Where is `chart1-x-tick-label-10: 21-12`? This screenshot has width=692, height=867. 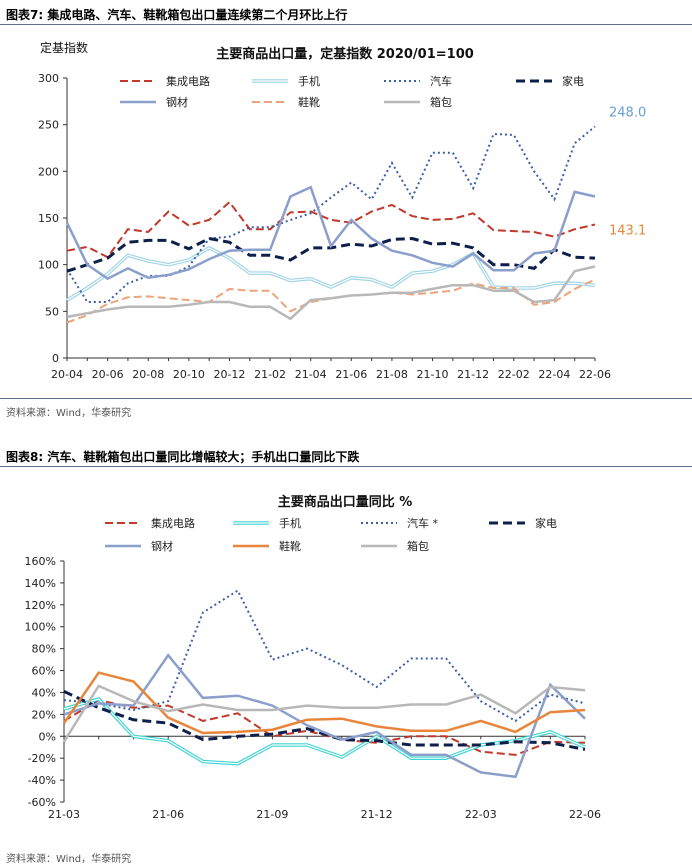
chart1-x-tick-label-10: 21-12 is located at coordinates (473, 374).